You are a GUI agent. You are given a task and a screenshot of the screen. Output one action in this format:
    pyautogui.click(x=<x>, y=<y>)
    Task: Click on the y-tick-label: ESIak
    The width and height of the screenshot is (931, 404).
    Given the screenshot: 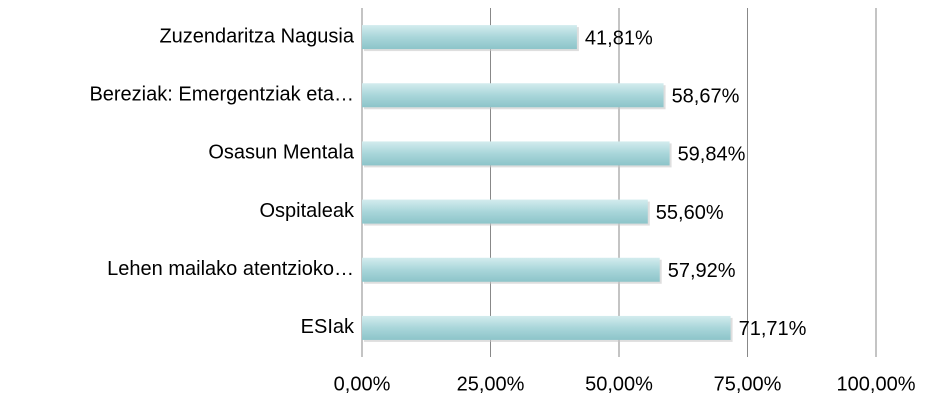 What is the action you would take?
    pyautogui.click(x=328, y=327)
    